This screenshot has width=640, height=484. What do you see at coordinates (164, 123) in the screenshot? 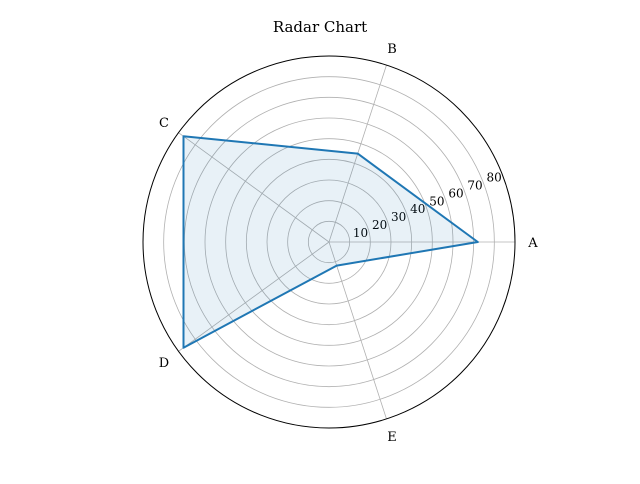
I see `category-label: C` at bounding box center [164, 123].